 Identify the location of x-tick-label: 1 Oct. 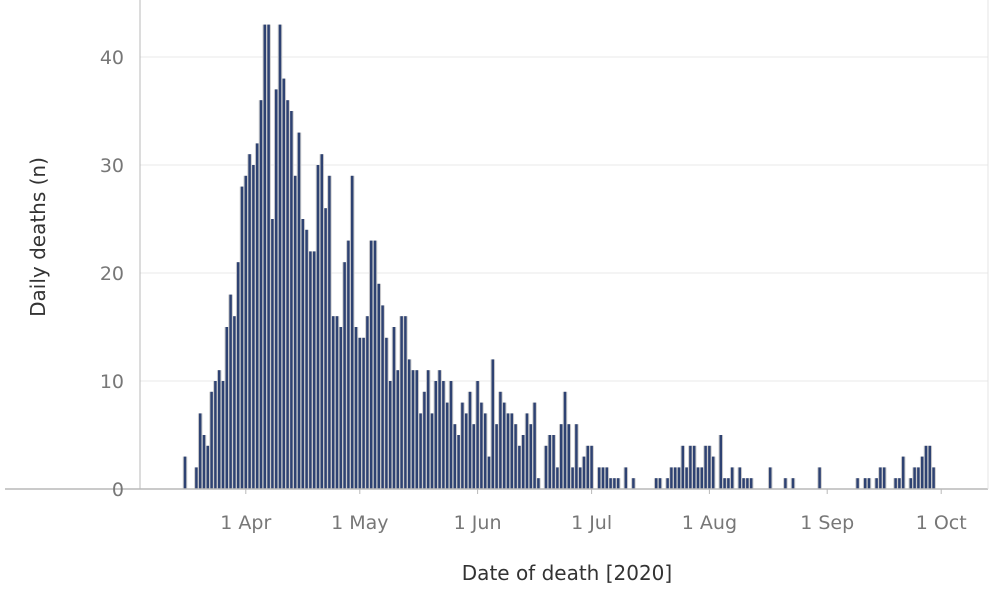
(941, 523).